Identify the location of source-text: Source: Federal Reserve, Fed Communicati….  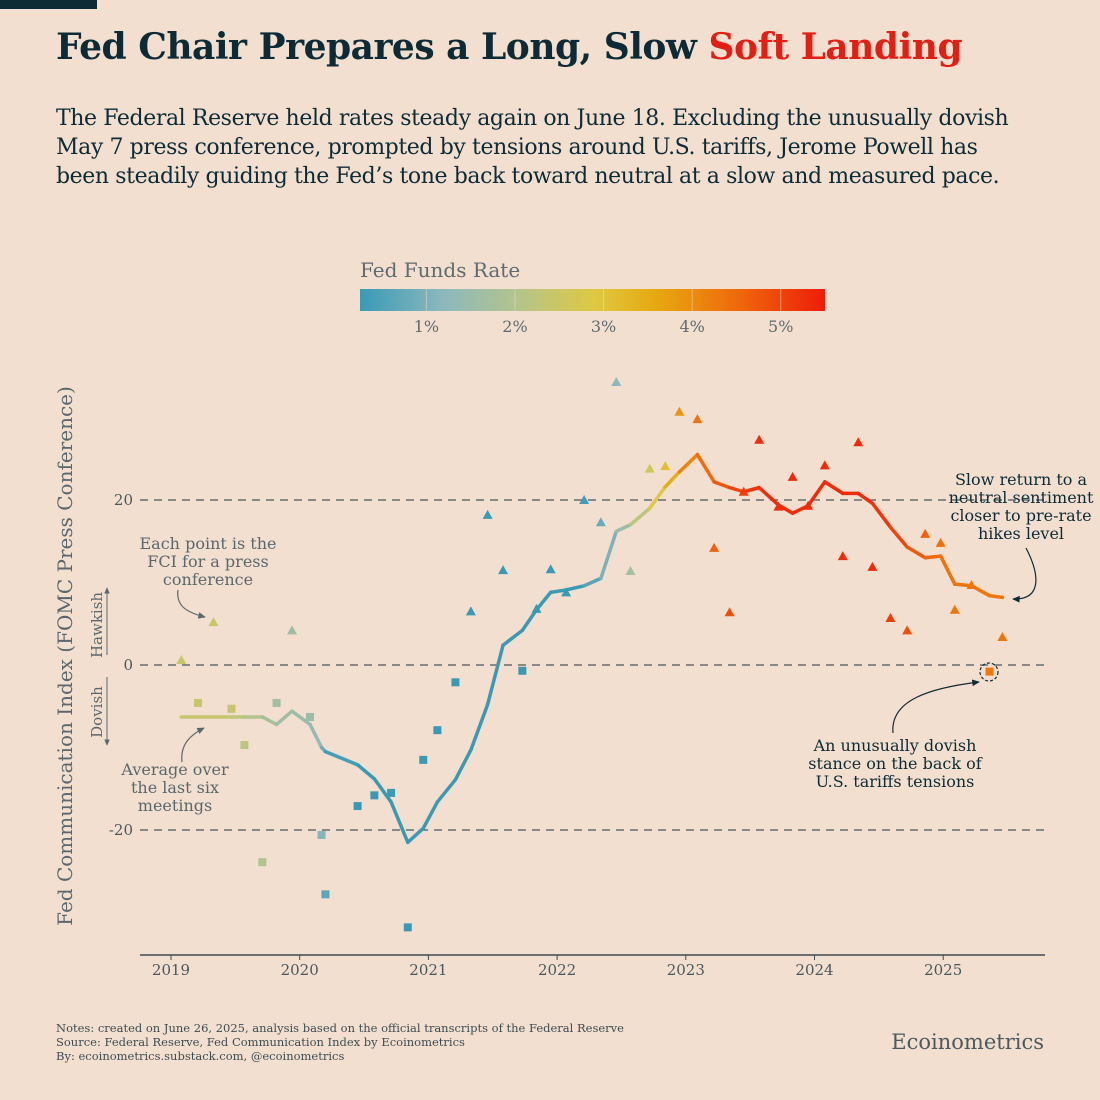
(260, 1042).